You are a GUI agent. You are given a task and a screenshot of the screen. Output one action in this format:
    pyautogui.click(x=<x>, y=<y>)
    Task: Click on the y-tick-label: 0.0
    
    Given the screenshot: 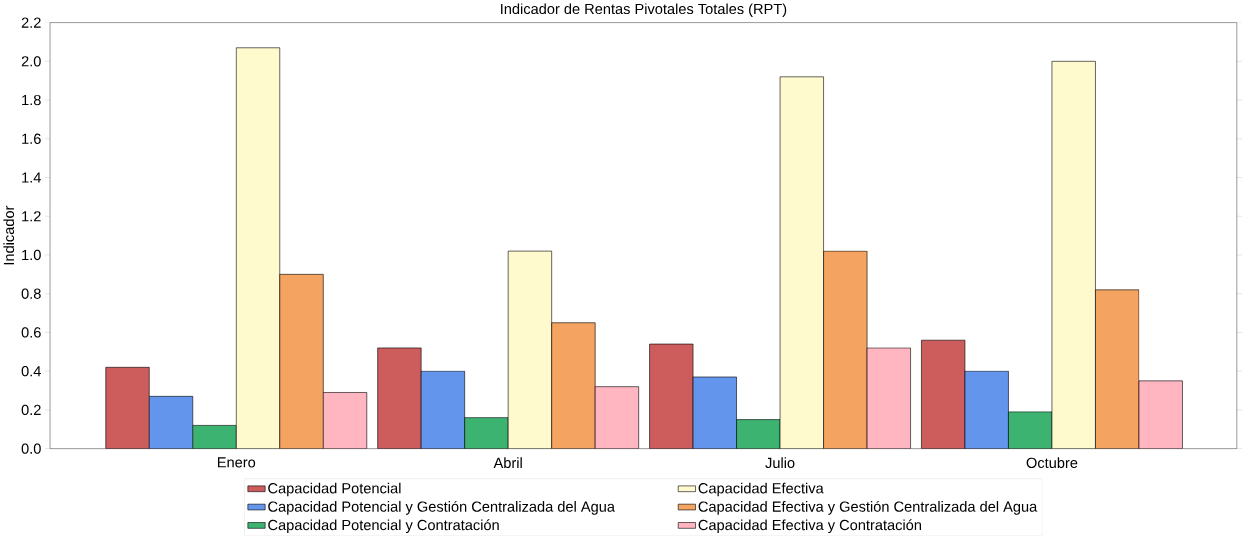 What is the action you would take?
    pyautogui.click(x=31, y=448)
    